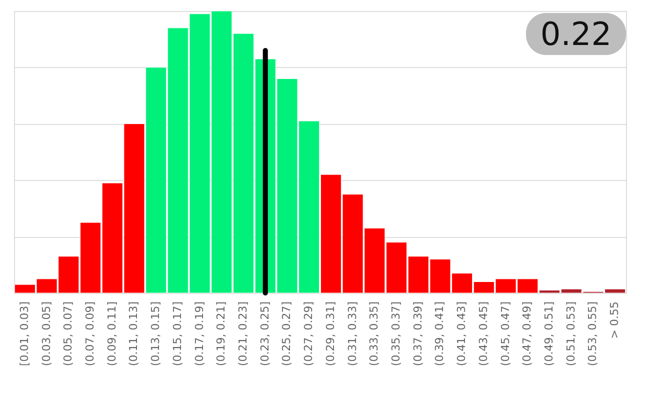 Image resolution: width=650 pixels, height=402 pixels. I want to click on x-tick-label: (0.23, 0.25], so click(265, 334).